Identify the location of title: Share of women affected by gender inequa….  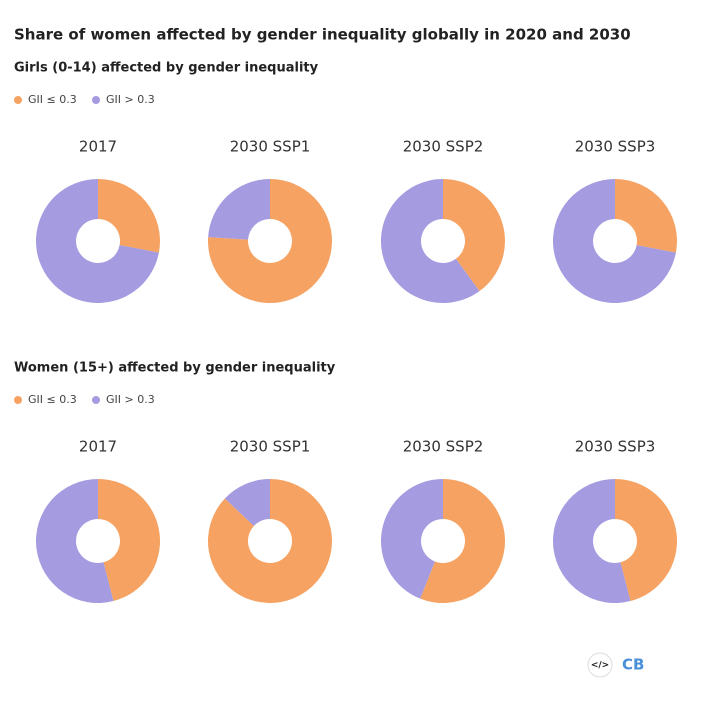
(322, 35).